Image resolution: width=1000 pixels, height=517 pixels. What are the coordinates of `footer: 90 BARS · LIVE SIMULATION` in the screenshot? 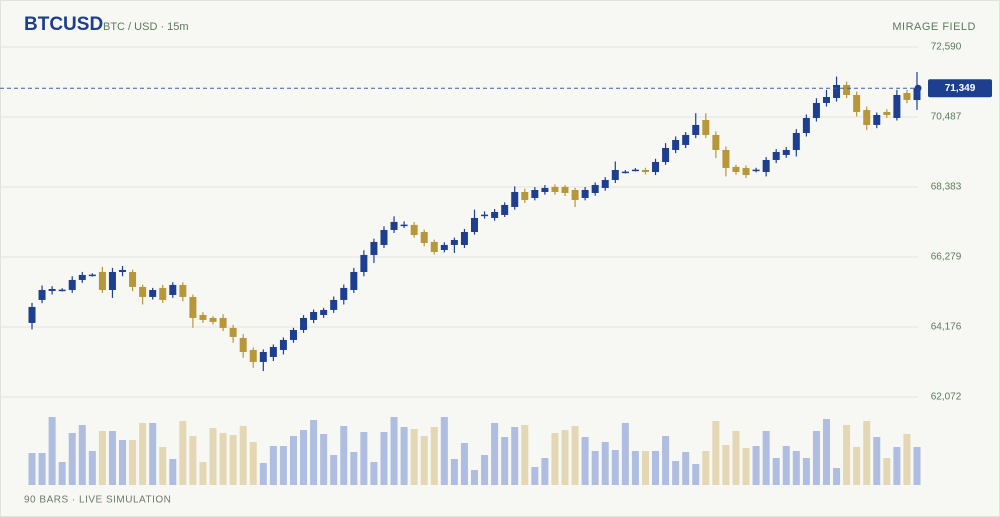 It's located at (97, 500).